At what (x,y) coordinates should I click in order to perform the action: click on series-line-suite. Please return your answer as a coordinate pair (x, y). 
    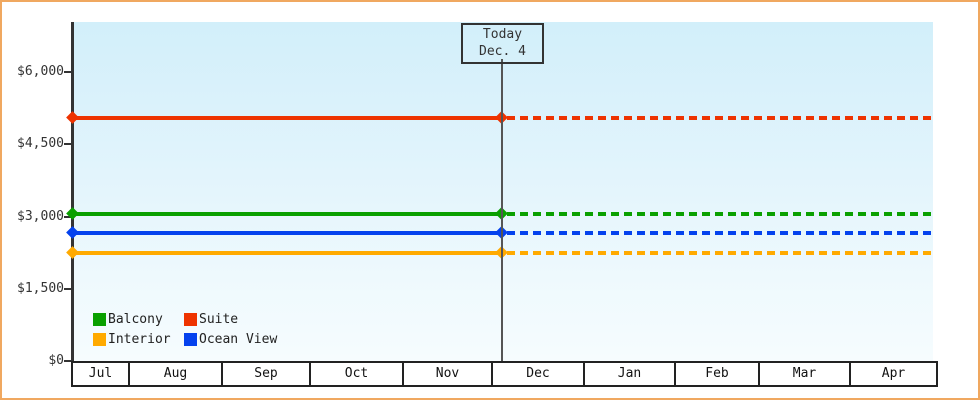
    Looking at the image, I should click on (287, 117).